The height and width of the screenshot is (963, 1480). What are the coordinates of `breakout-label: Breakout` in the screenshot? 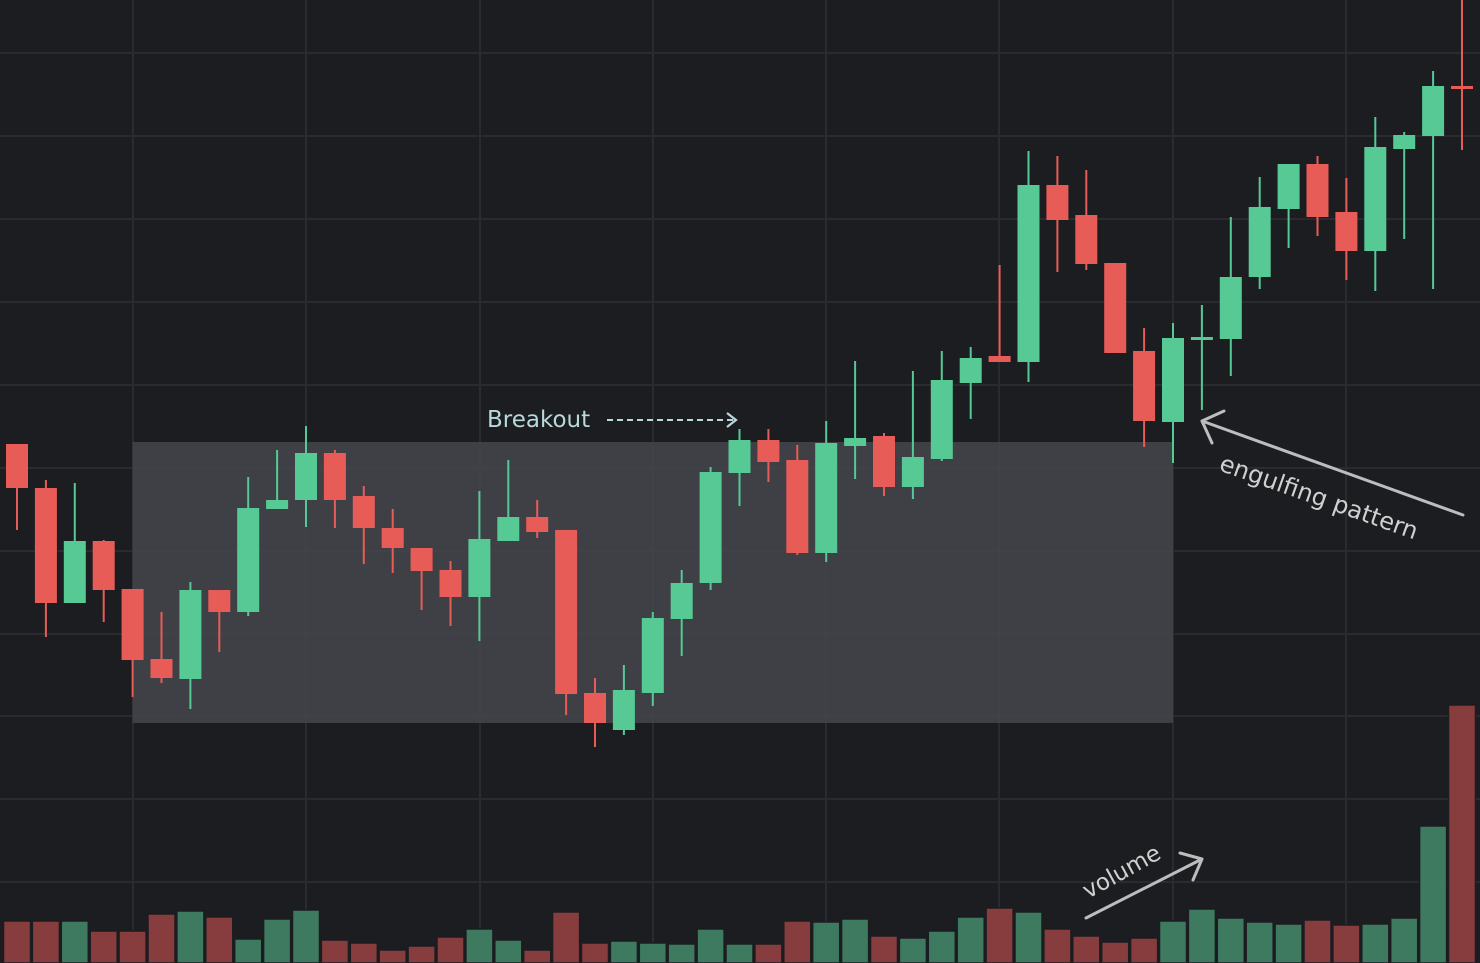 It's located at (538, 420).